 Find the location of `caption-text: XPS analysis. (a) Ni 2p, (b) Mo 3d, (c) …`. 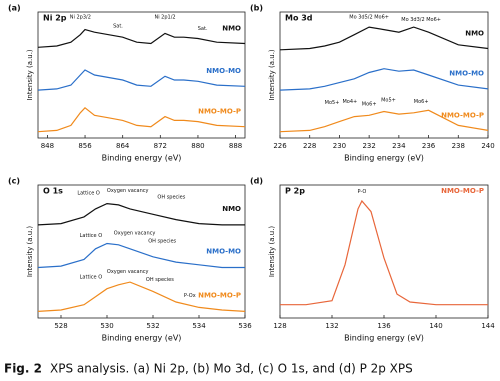

caption-text: XPS analysis. (a) Ni 2p, (b) Mo 3d, (c) … is located at coordinates (231, 369).